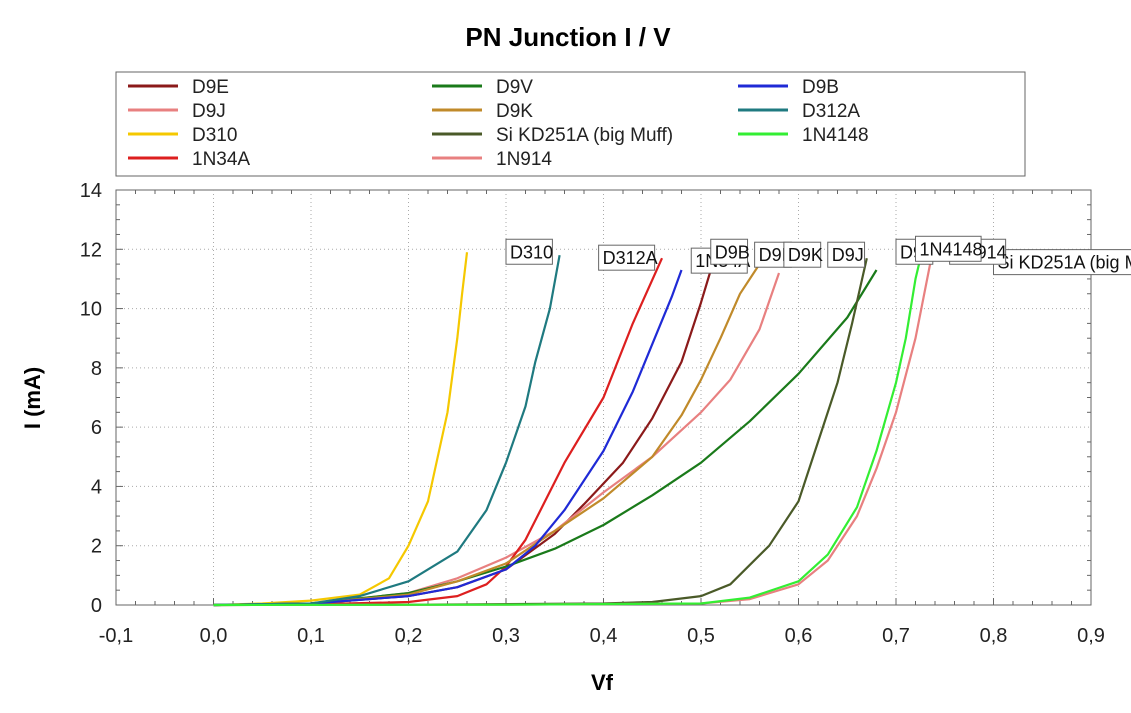 The image size is (1131, 713). I want to click on series-end-label-text: D9B, so click(732, 252).